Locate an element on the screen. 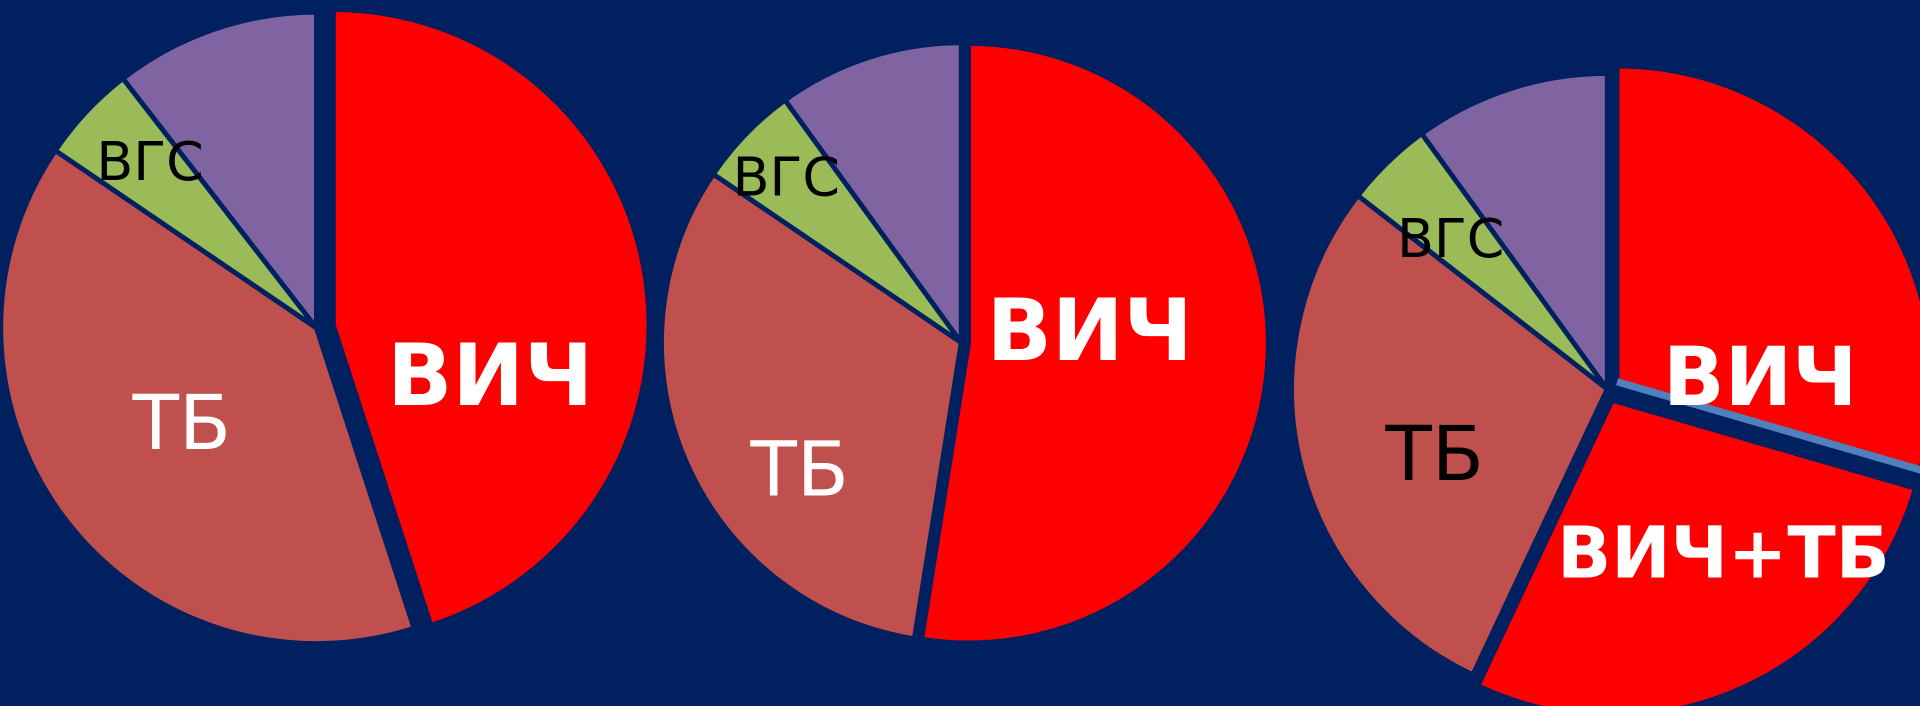 Image resolution: width=1920 pixels, height=706 pixels. separator-line is located at coordinates (1768, 426).